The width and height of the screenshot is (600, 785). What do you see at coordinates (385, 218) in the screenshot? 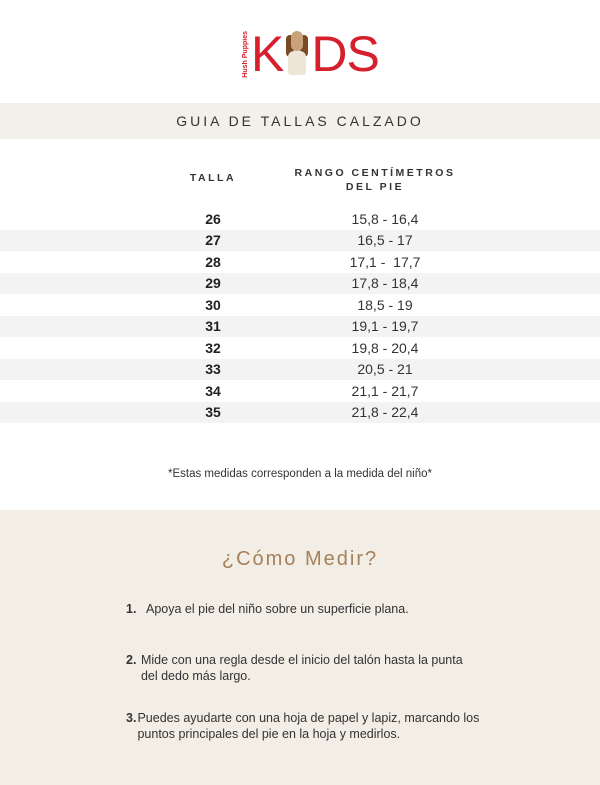
I see `range: 15,8 - 16,4` at bounding box center [385, 218].